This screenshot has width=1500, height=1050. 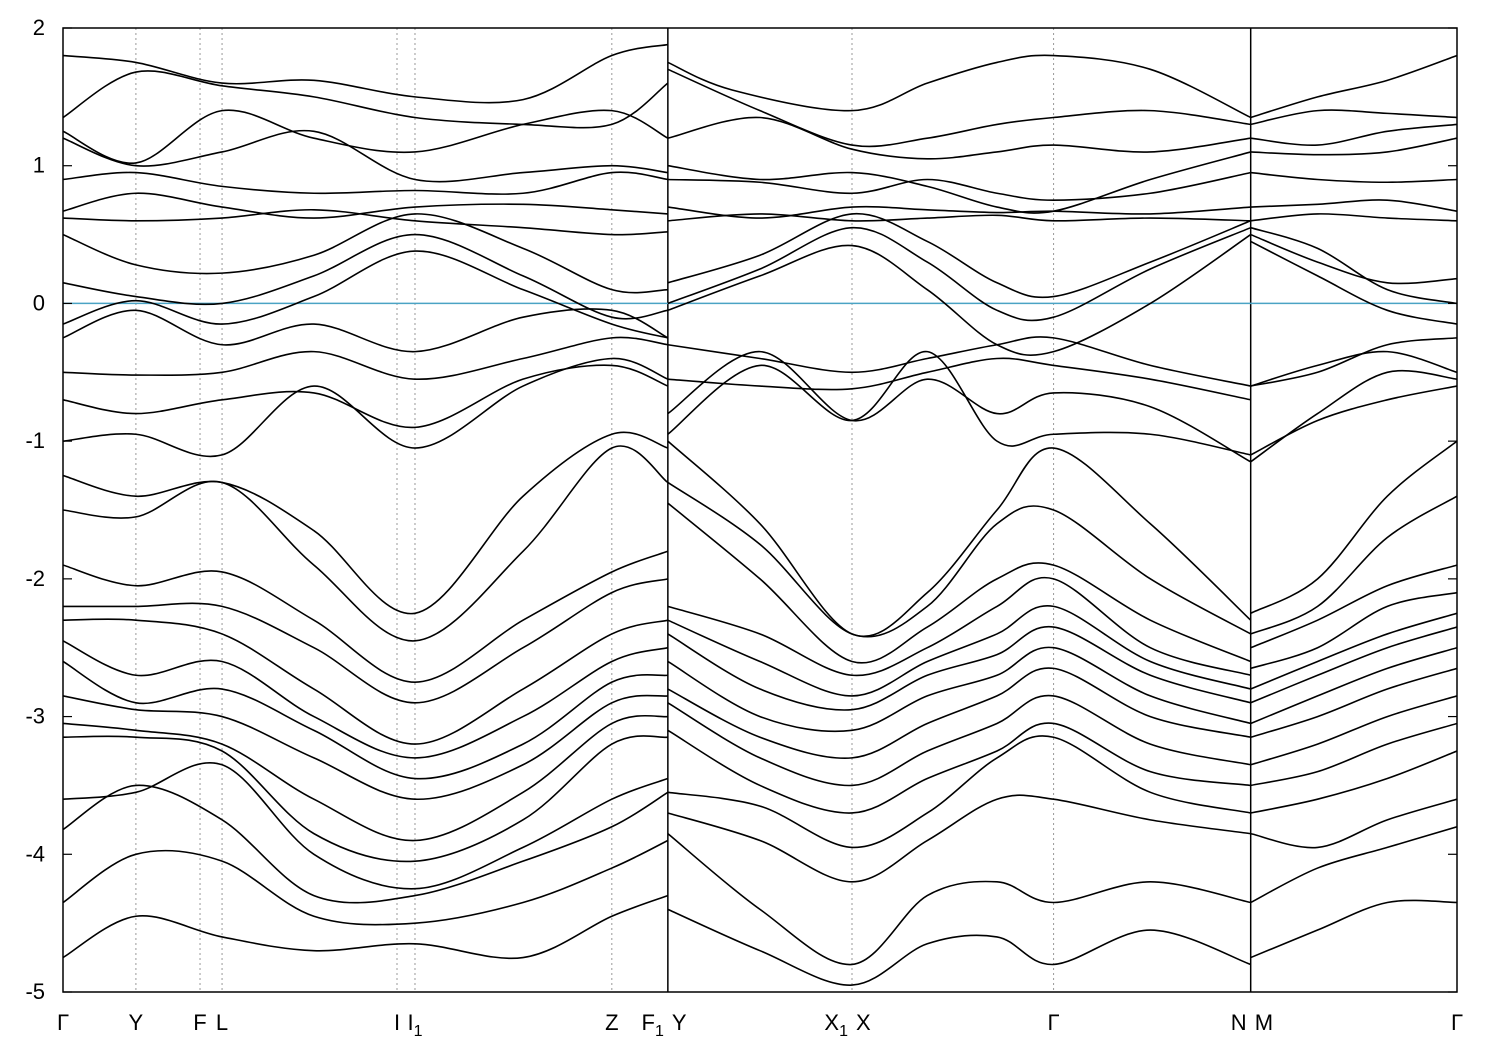 What do you see at coordinates (199, 1022) in the screenshot?
I see `x-tick-label: F` at bounding box center [199, 1022].